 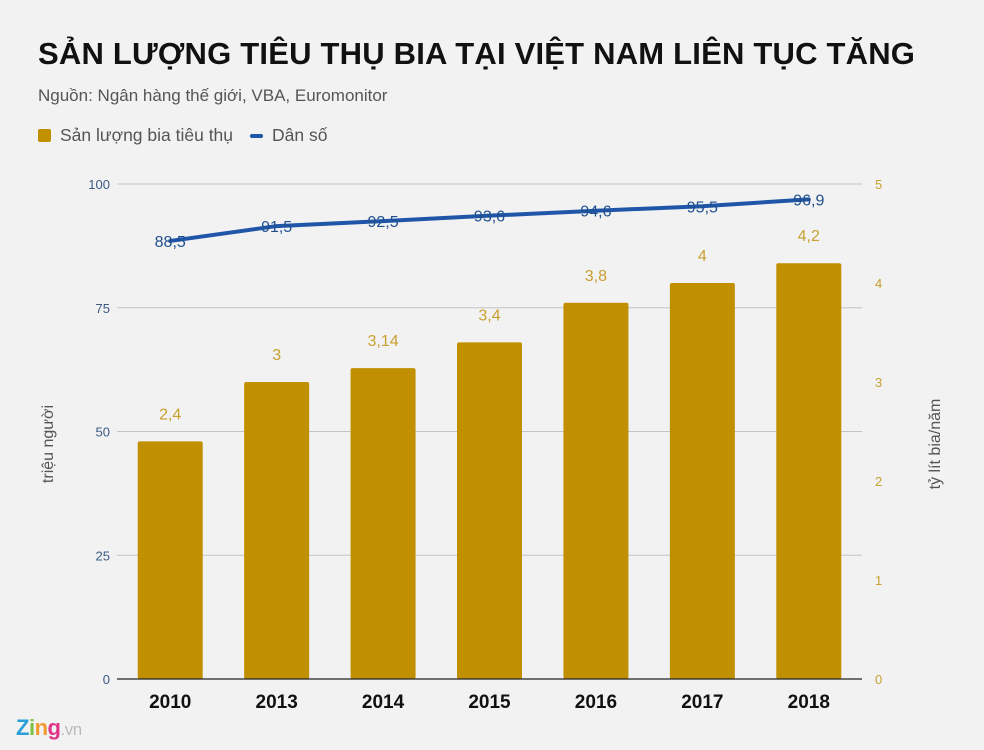 What do you see at coordinates (878, 679) in the screenshot?
I see `y-right-tick: 0` at bounding box center [878, 679].